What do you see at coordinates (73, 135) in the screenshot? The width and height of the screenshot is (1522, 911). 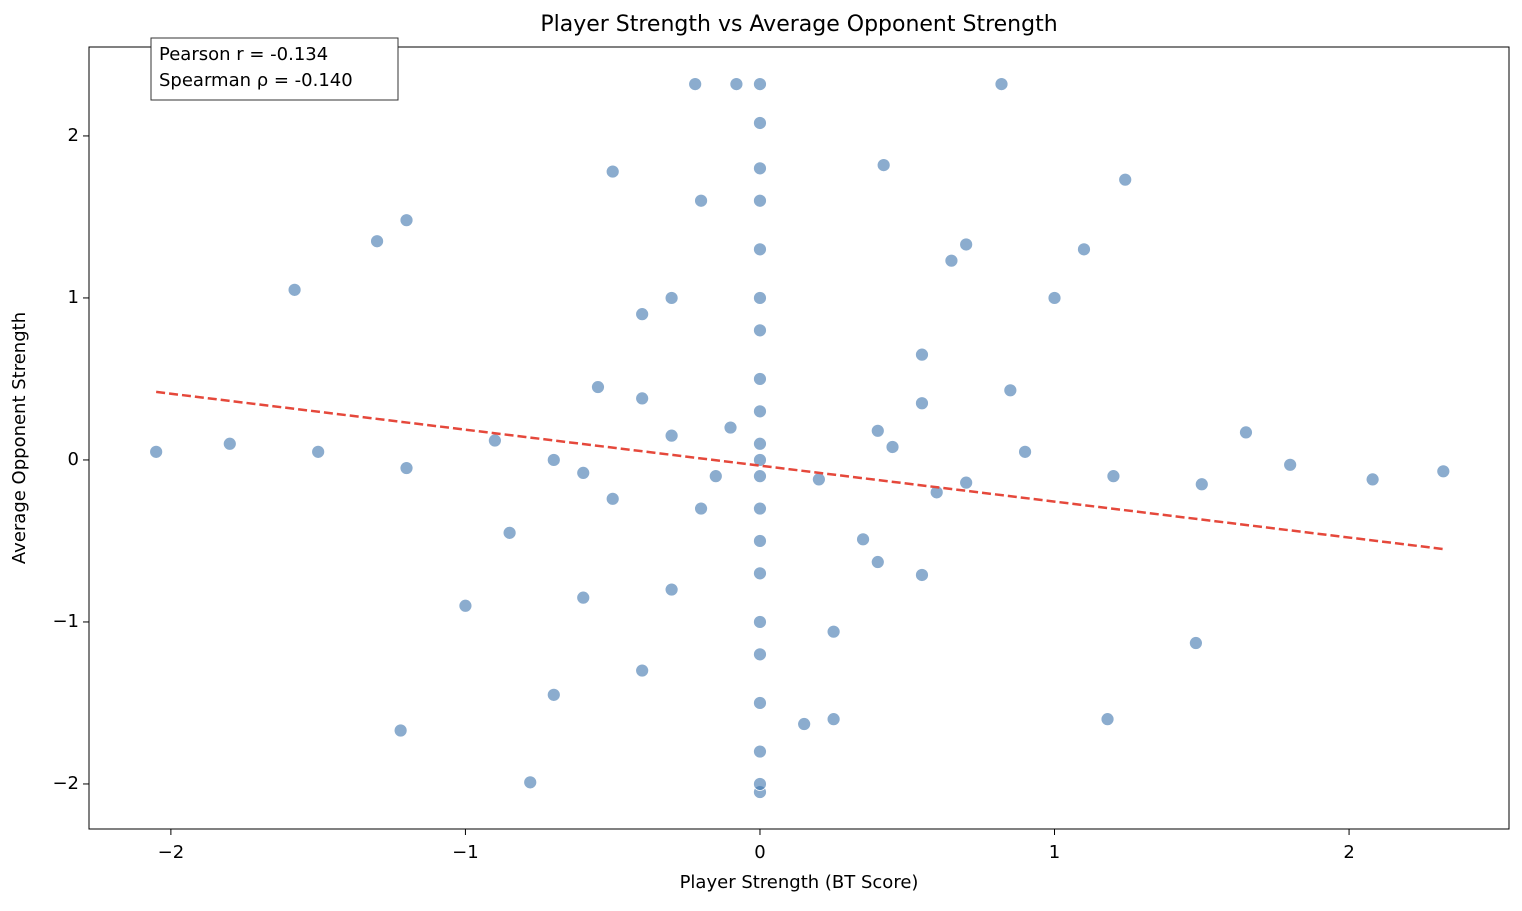 I see `y-tick-label: 2` at bounding box center [73, 135].